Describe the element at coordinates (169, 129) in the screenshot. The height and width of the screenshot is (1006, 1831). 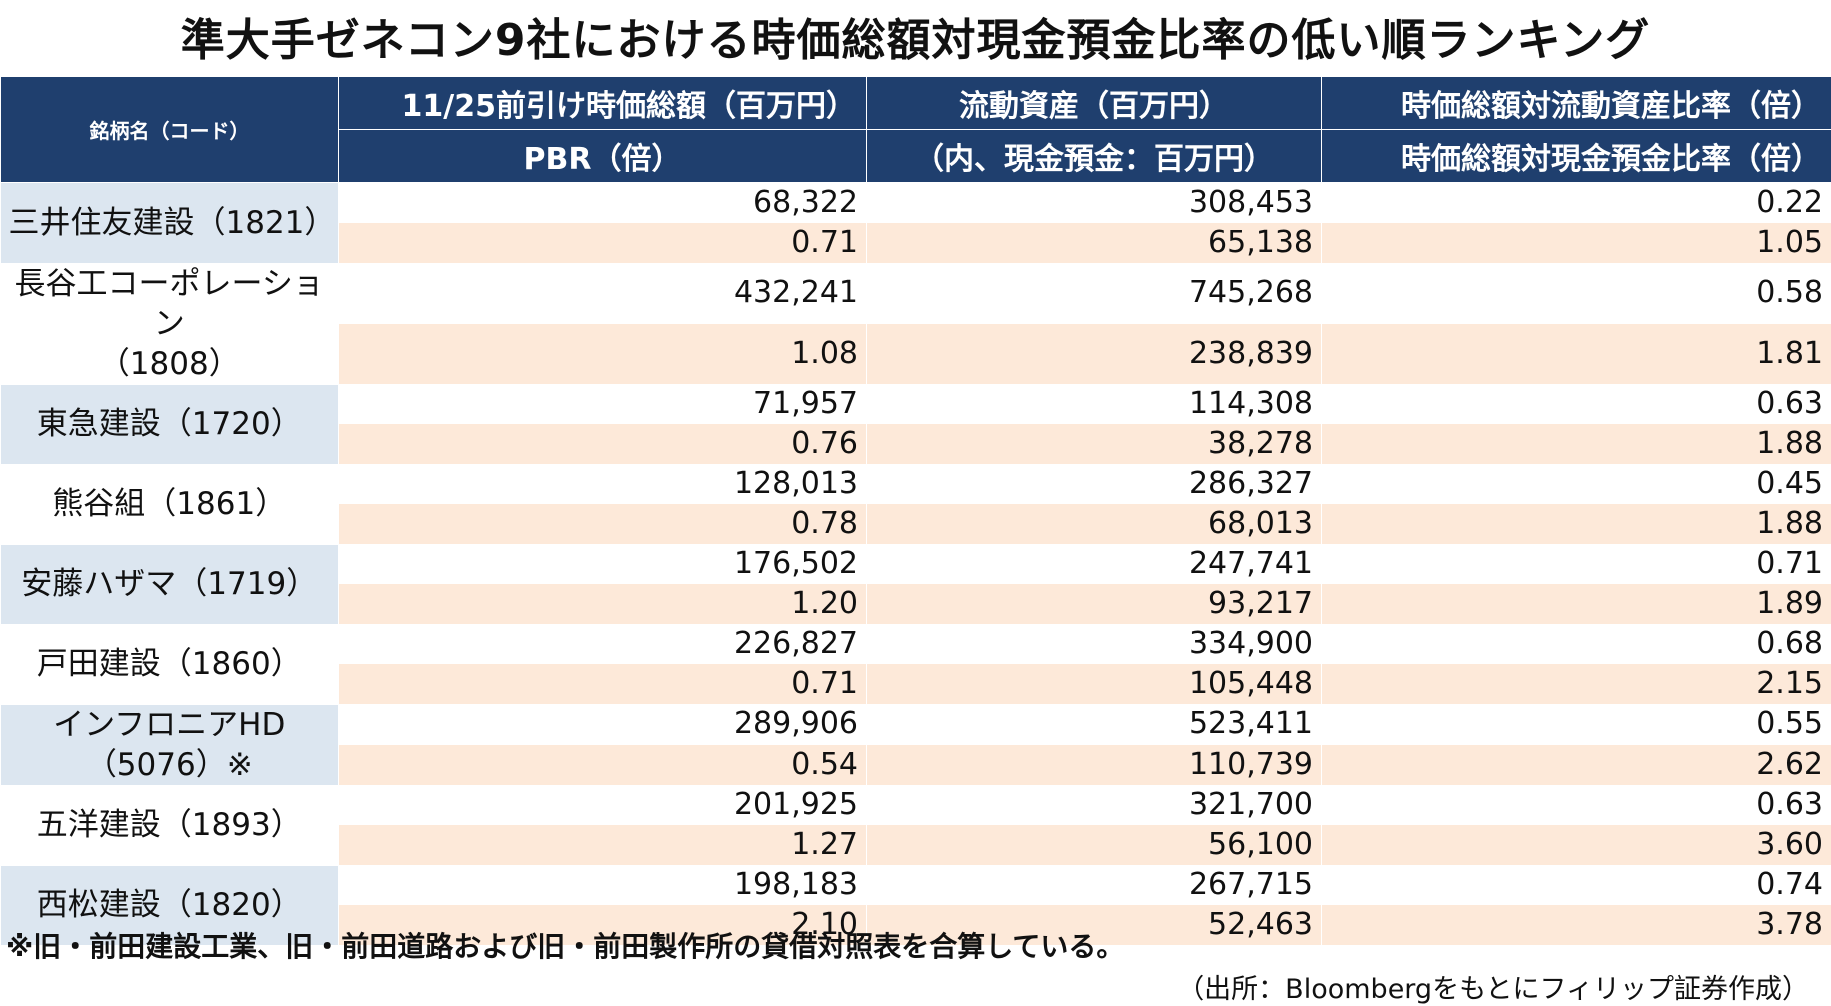
I see `header-name: 銘柄名（コード）` at that location.